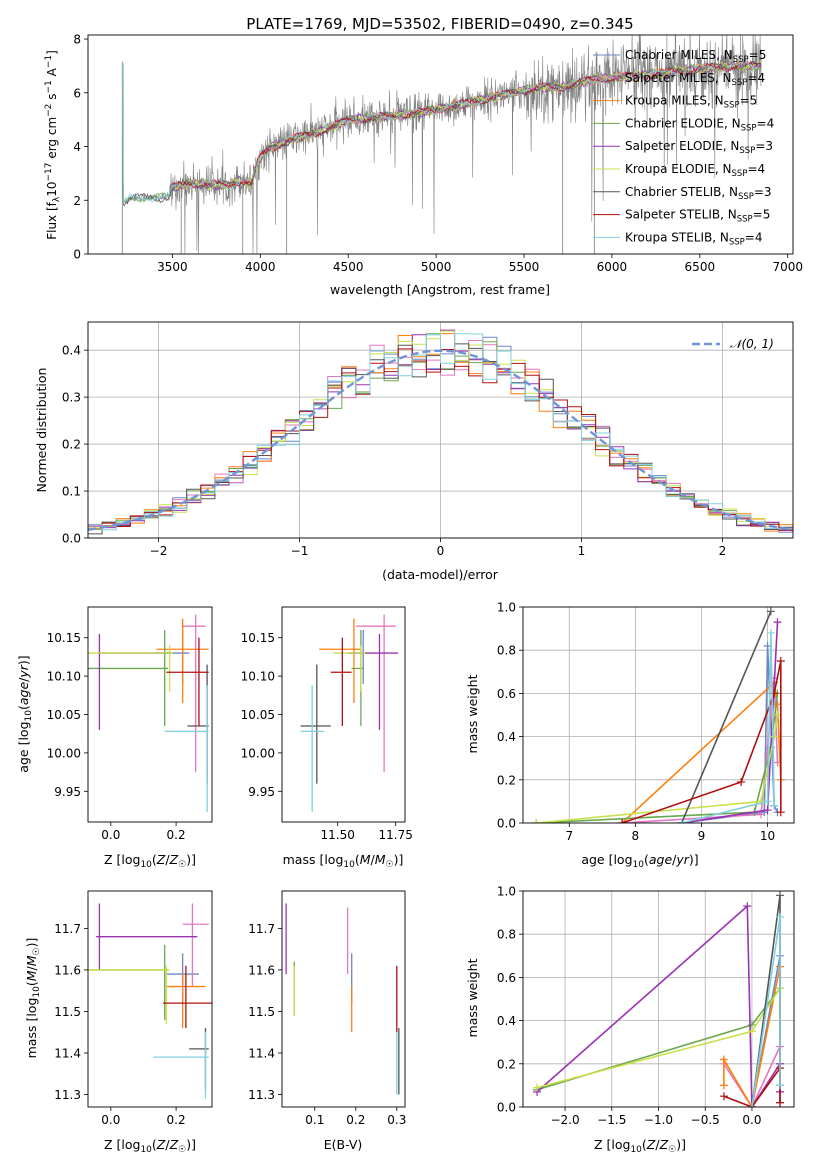 This screenshot has width=819, height=1170. Describe the element at coordinates (436, 267) in the screenshot. I see `x-tick-label: 5000` at that location.